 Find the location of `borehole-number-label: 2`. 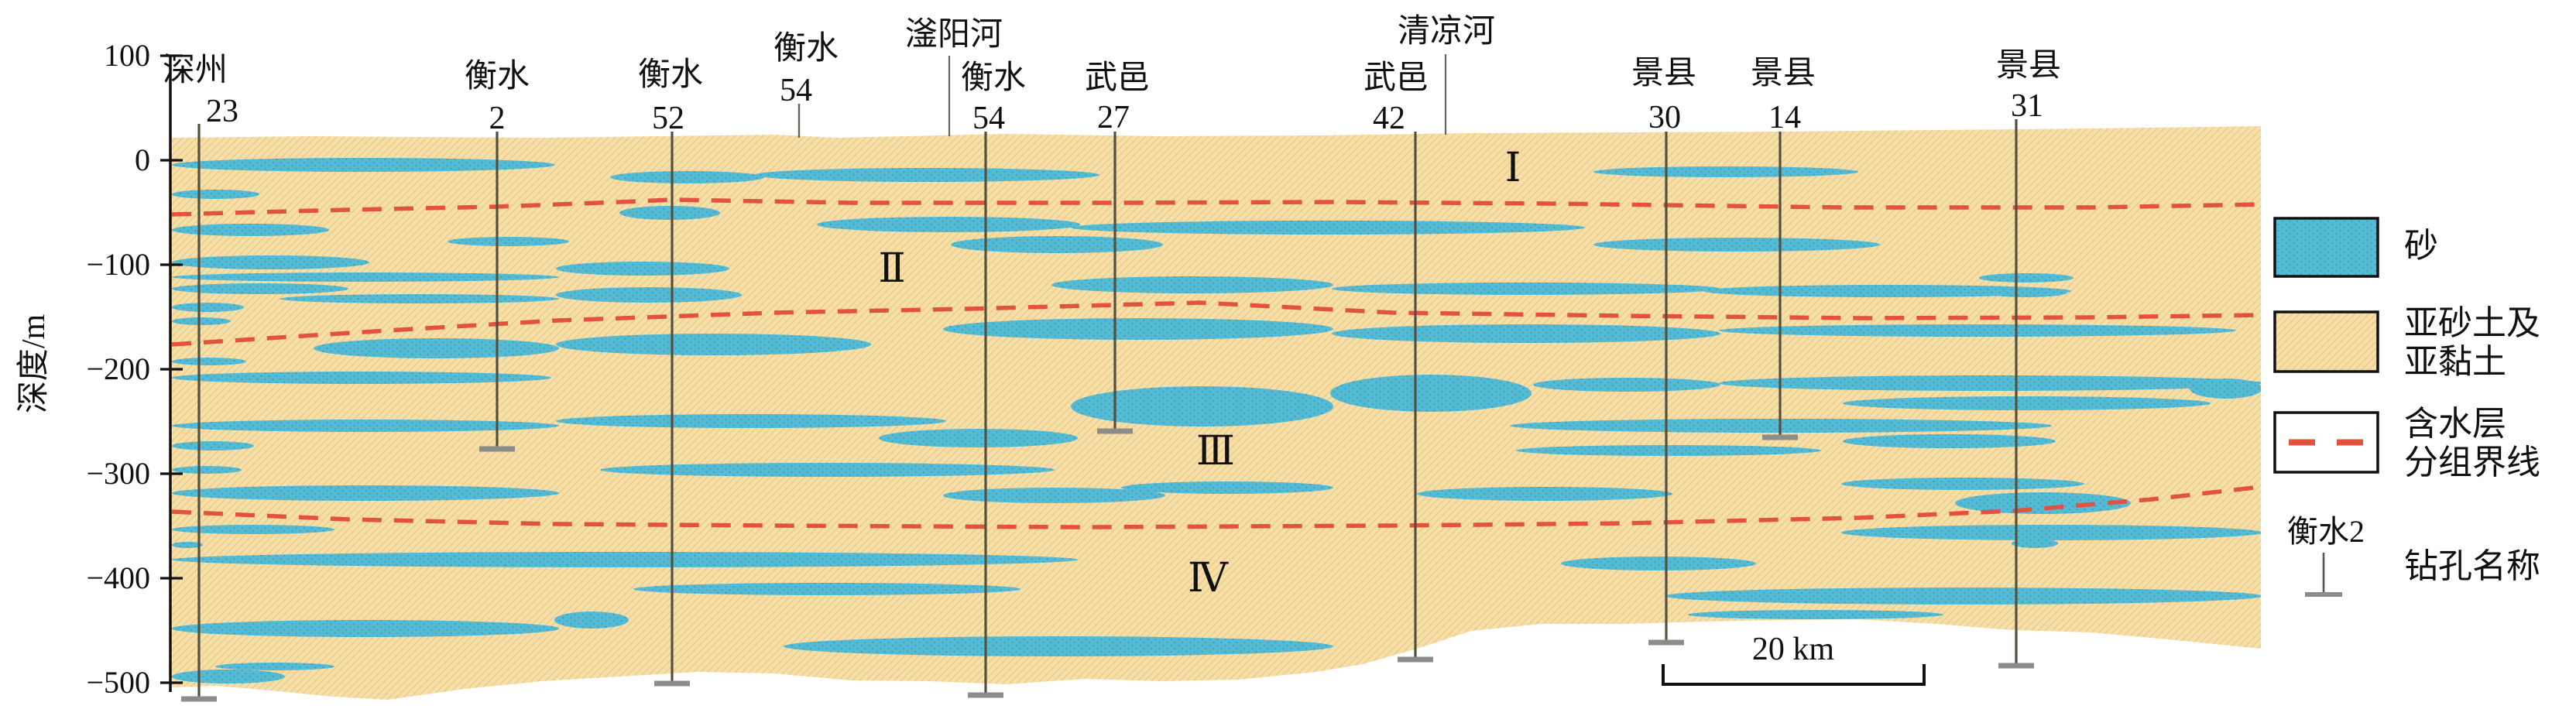

borehole-number-label: 2 is located at coordinates (497, 118).